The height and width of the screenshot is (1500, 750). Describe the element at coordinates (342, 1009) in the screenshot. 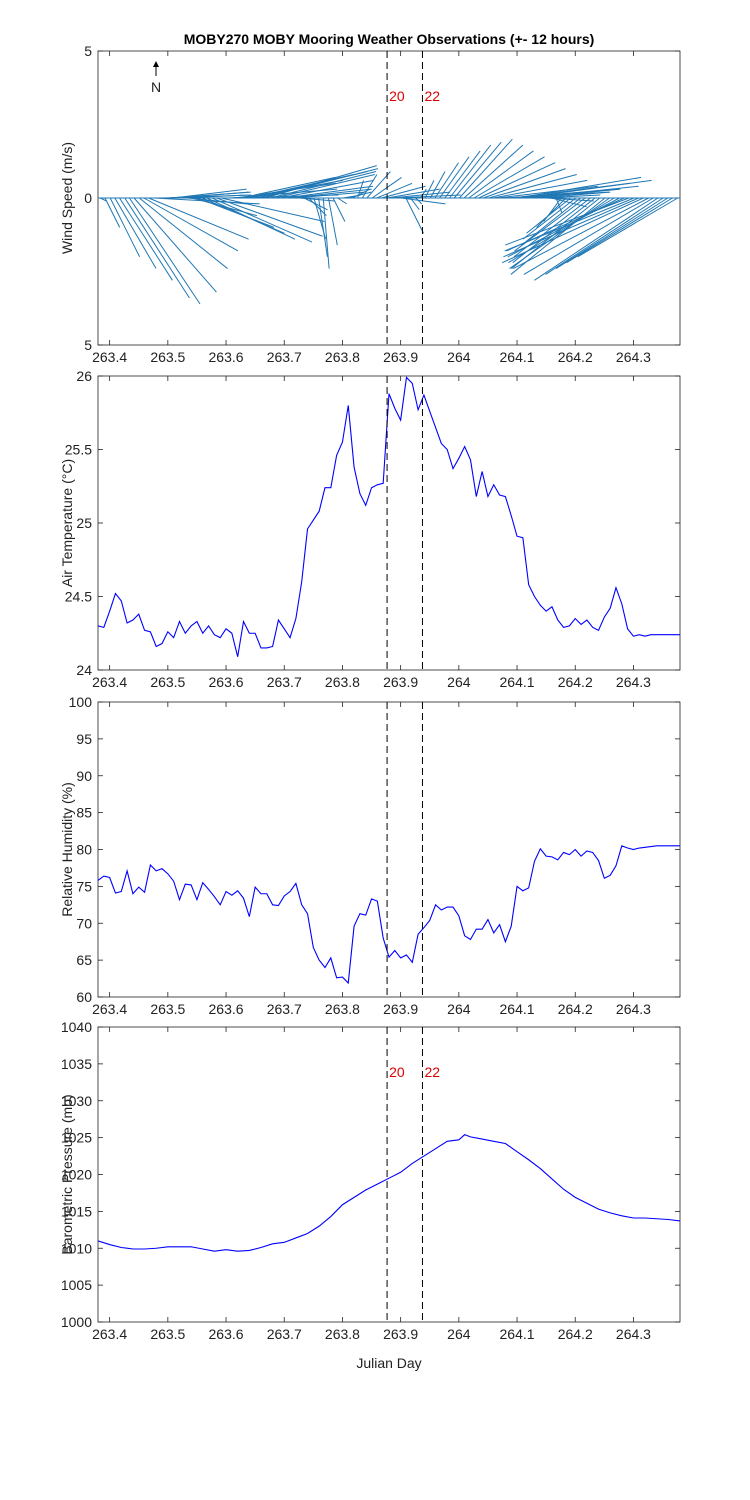

I see `x-tick-label: 263.8` at that location.